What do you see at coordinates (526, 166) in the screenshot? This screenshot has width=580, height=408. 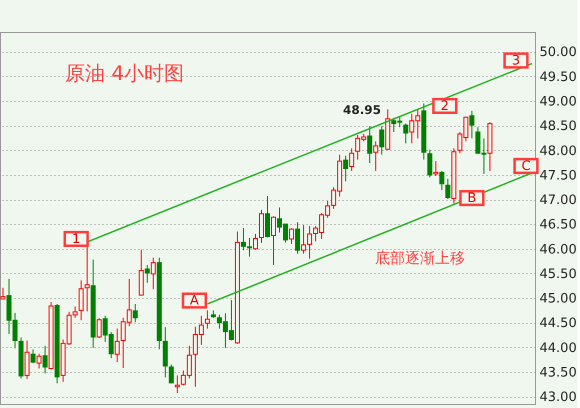 I see `annotation: C` at bounding box center [526, 166].